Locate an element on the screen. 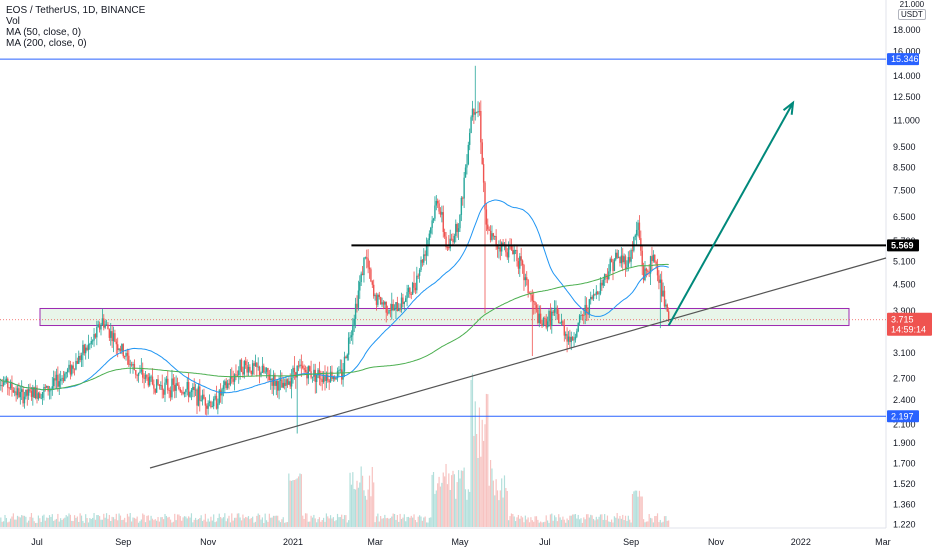 The image size is (932, 550). symbol-title: EOS / TetherUS, 1D, BINANCE is located at coordinates (76, 10).